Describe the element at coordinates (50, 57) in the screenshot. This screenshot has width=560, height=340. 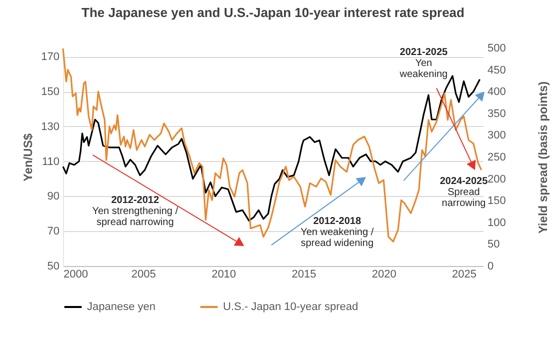
I see `y-tick-label: 170` at that location.